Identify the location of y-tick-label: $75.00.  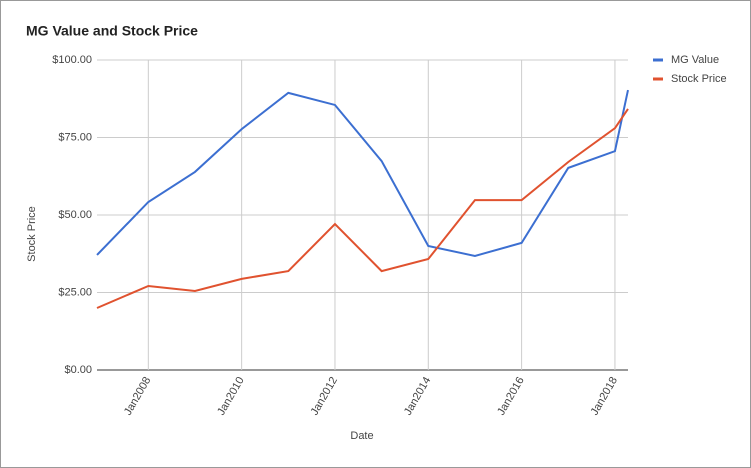
(75, 137).